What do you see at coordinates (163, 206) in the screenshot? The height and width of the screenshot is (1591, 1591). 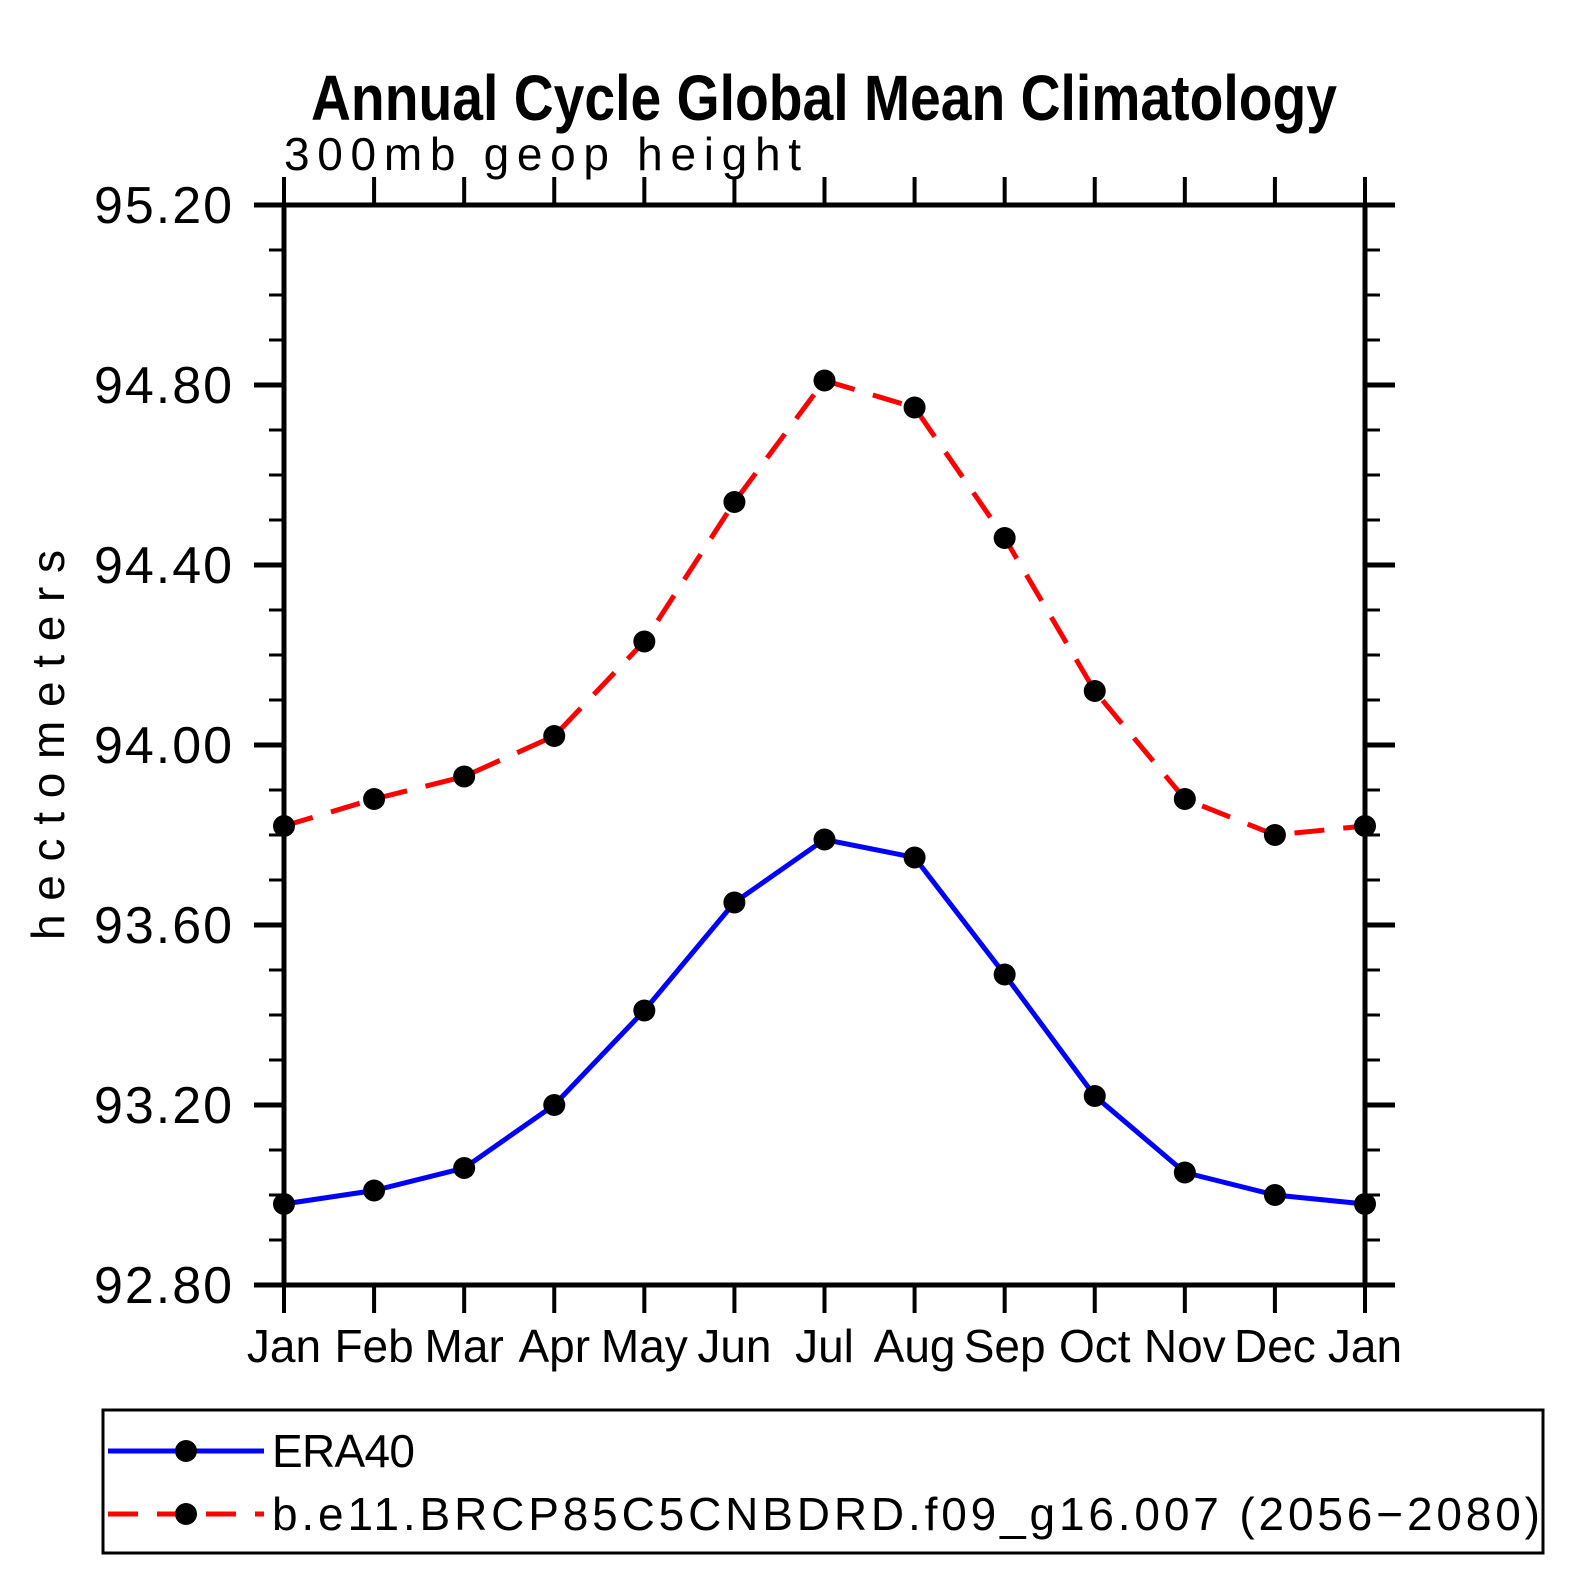 I see `y-tick-label: 95.20` at bounding box center [163, 206].